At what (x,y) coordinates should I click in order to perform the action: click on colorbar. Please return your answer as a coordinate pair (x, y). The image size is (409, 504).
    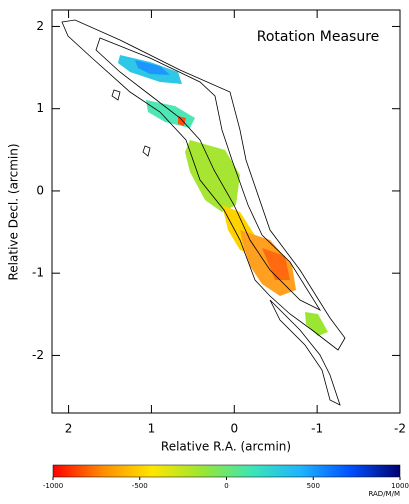
    Looking at the image, I should click on (226, 471).